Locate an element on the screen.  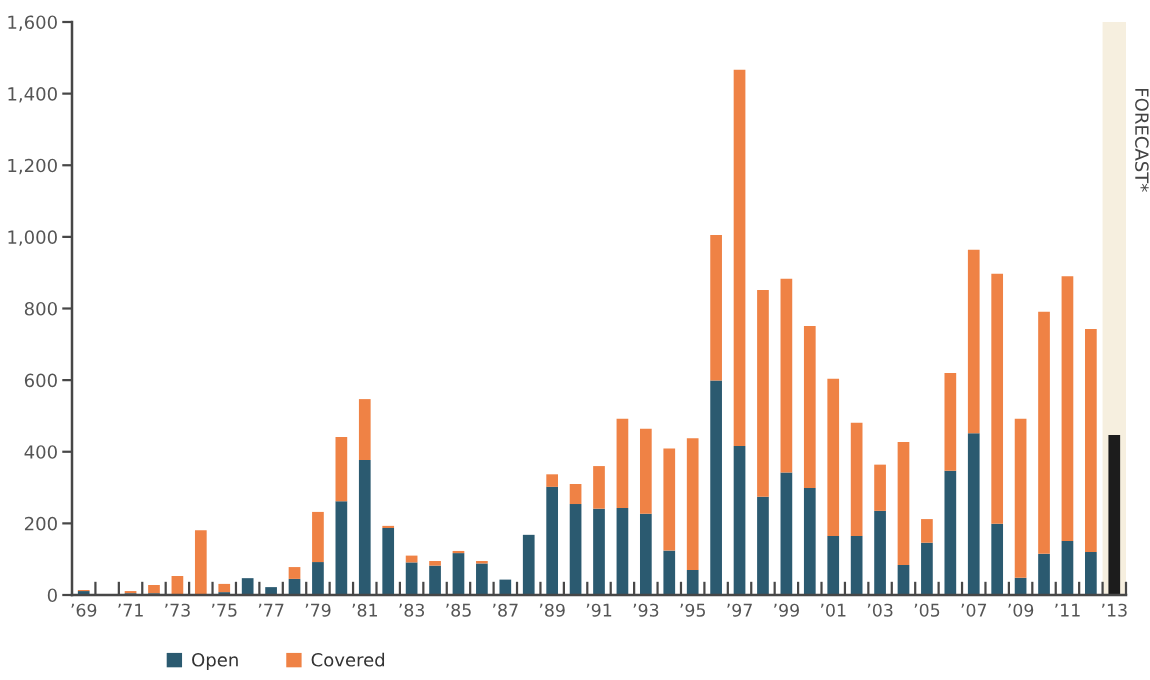
y-tick-label: 600 is located at coordinates (40, 380).